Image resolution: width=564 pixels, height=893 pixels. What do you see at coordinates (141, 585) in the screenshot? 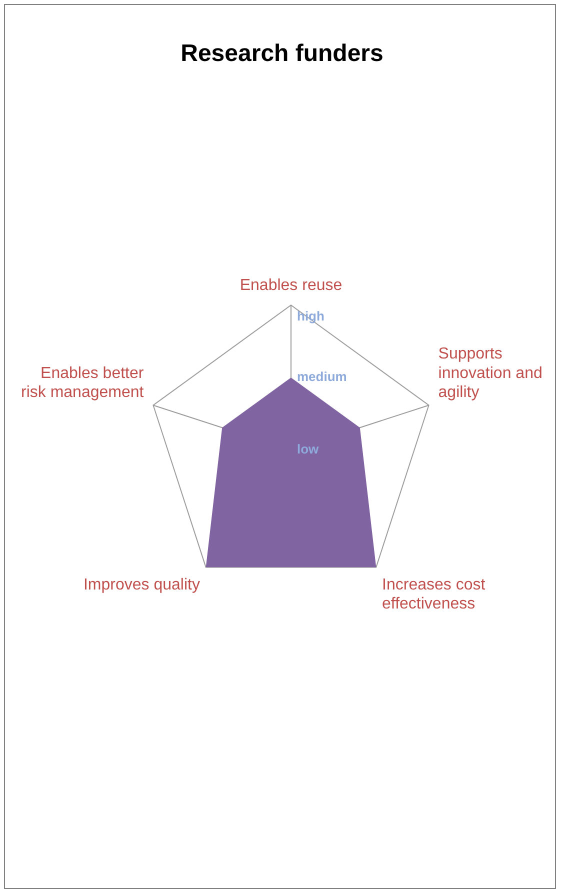
I see `spoke-label: Improves quality` at bounding box center [141, 585].